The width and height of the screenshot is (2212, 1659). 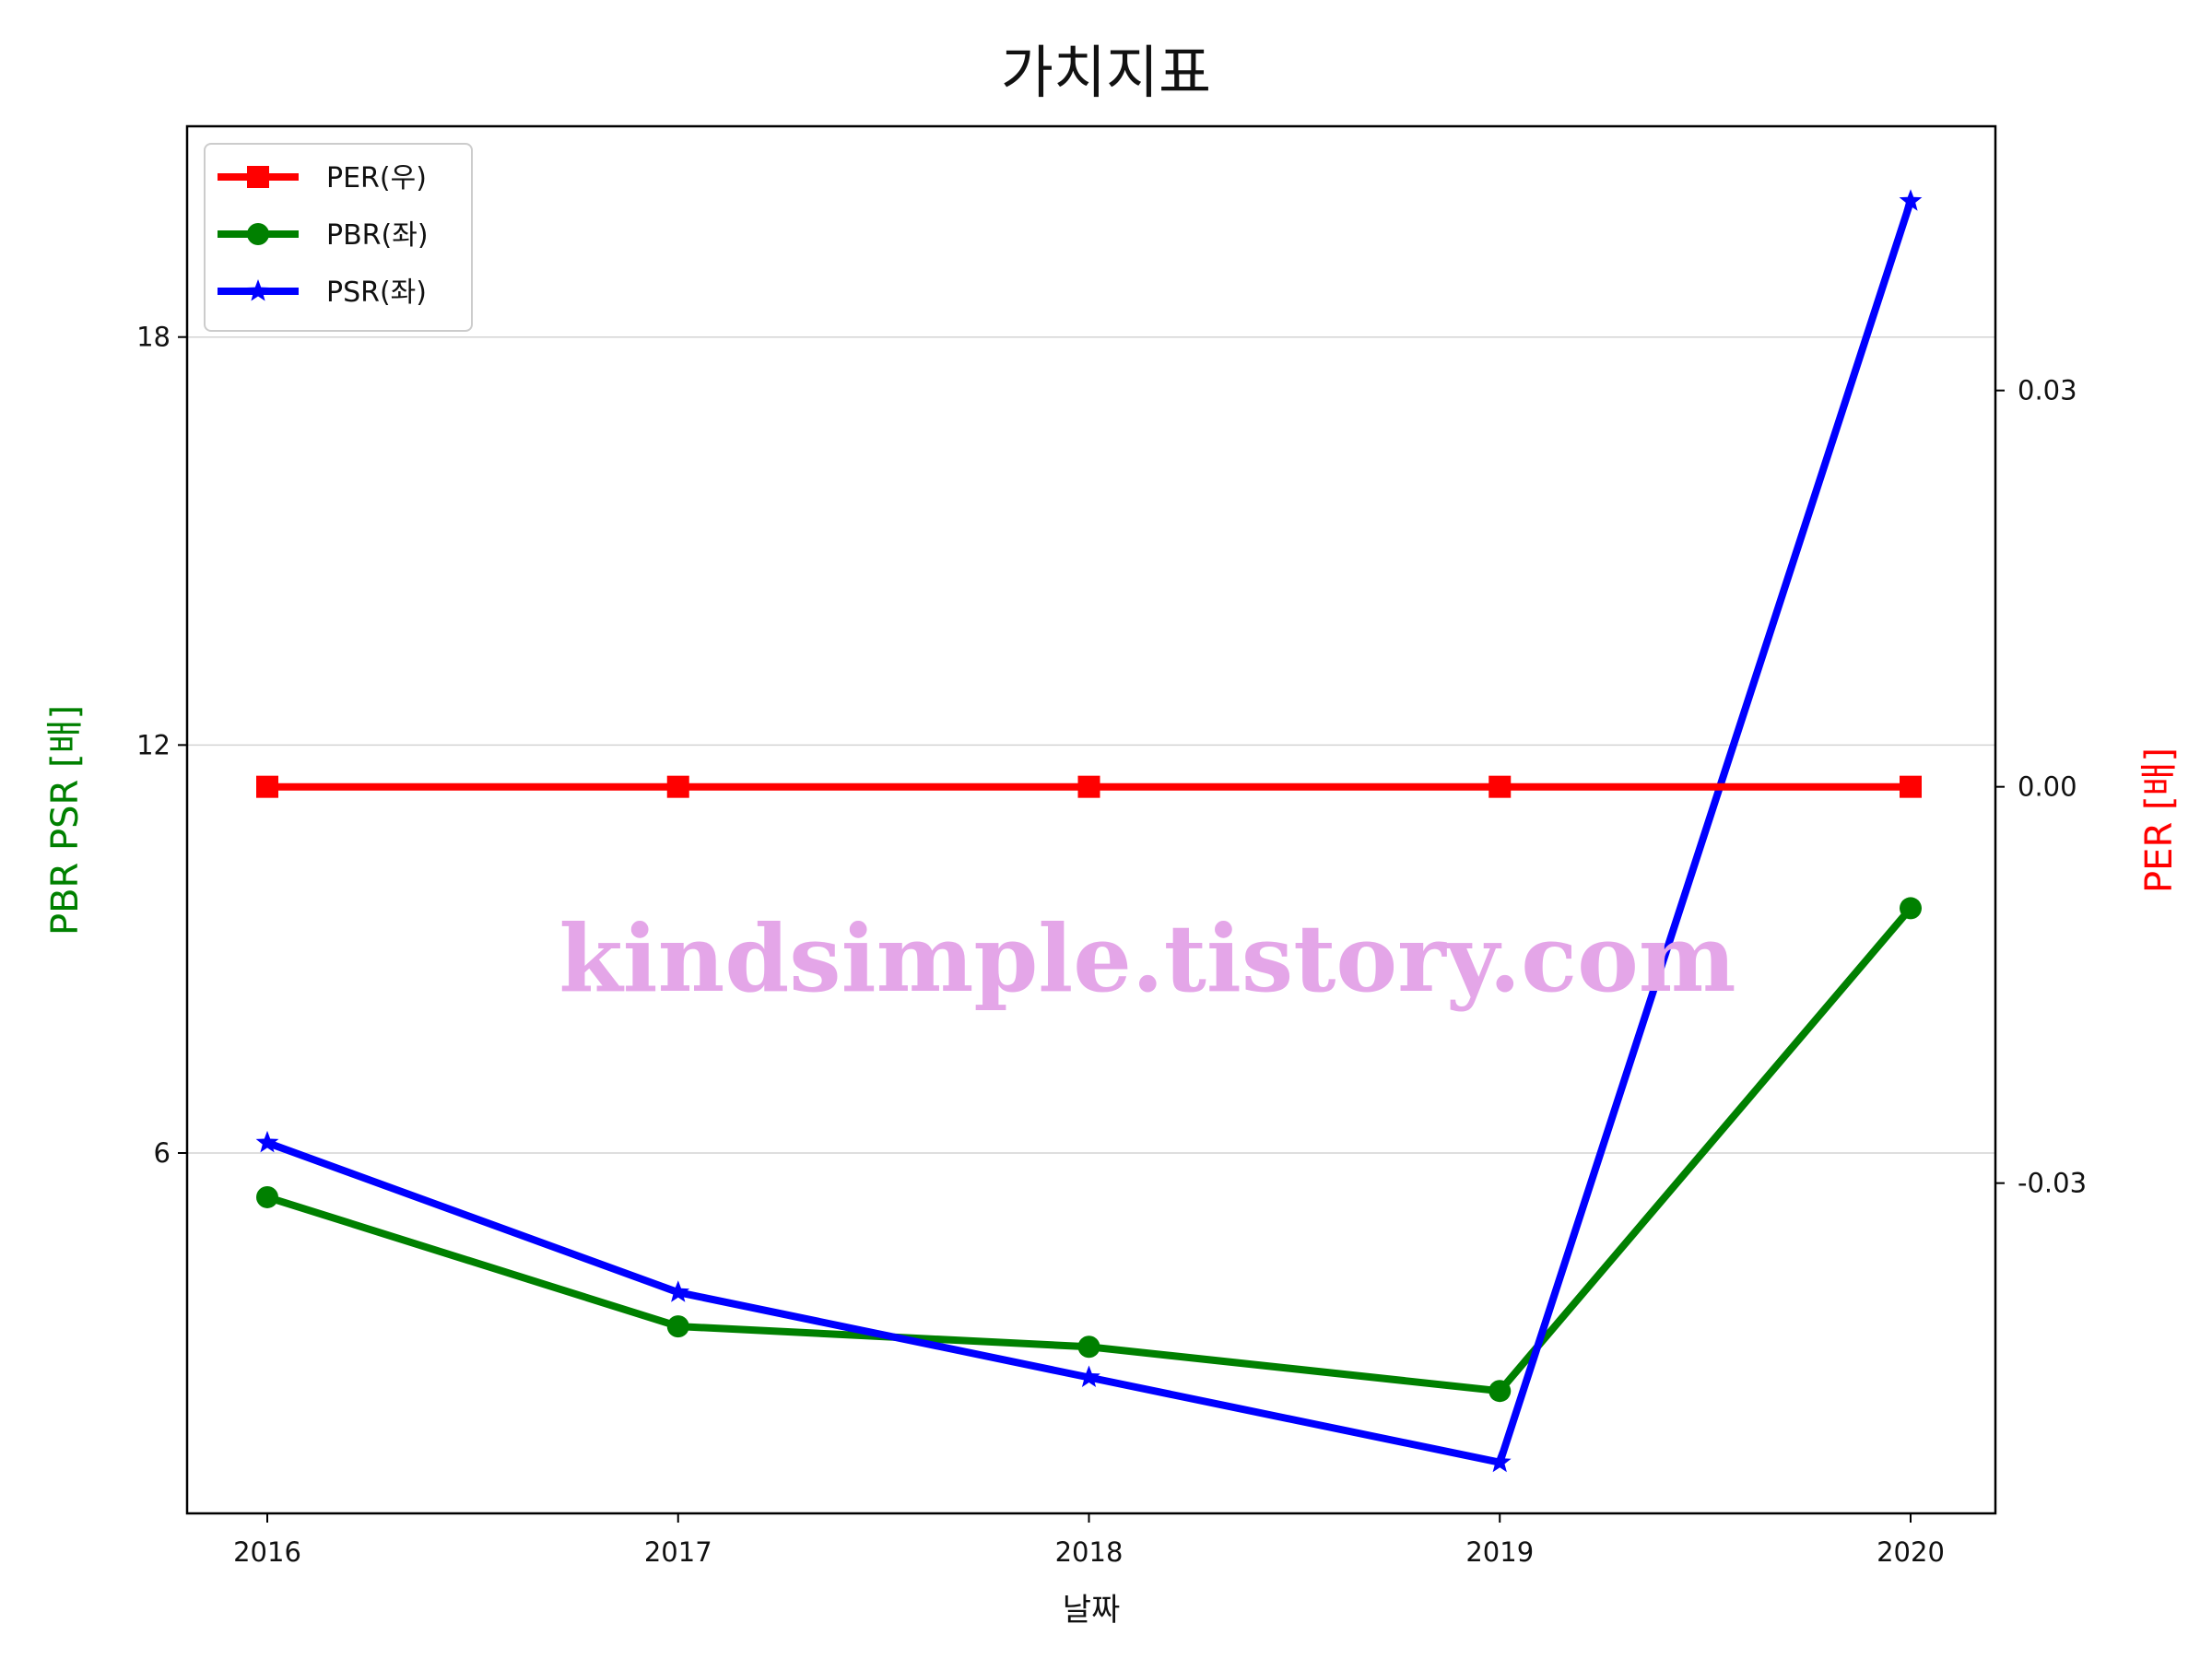 I want to click on watermark-text: kindsimple.tistory.com, so click(x=1147, y=958).